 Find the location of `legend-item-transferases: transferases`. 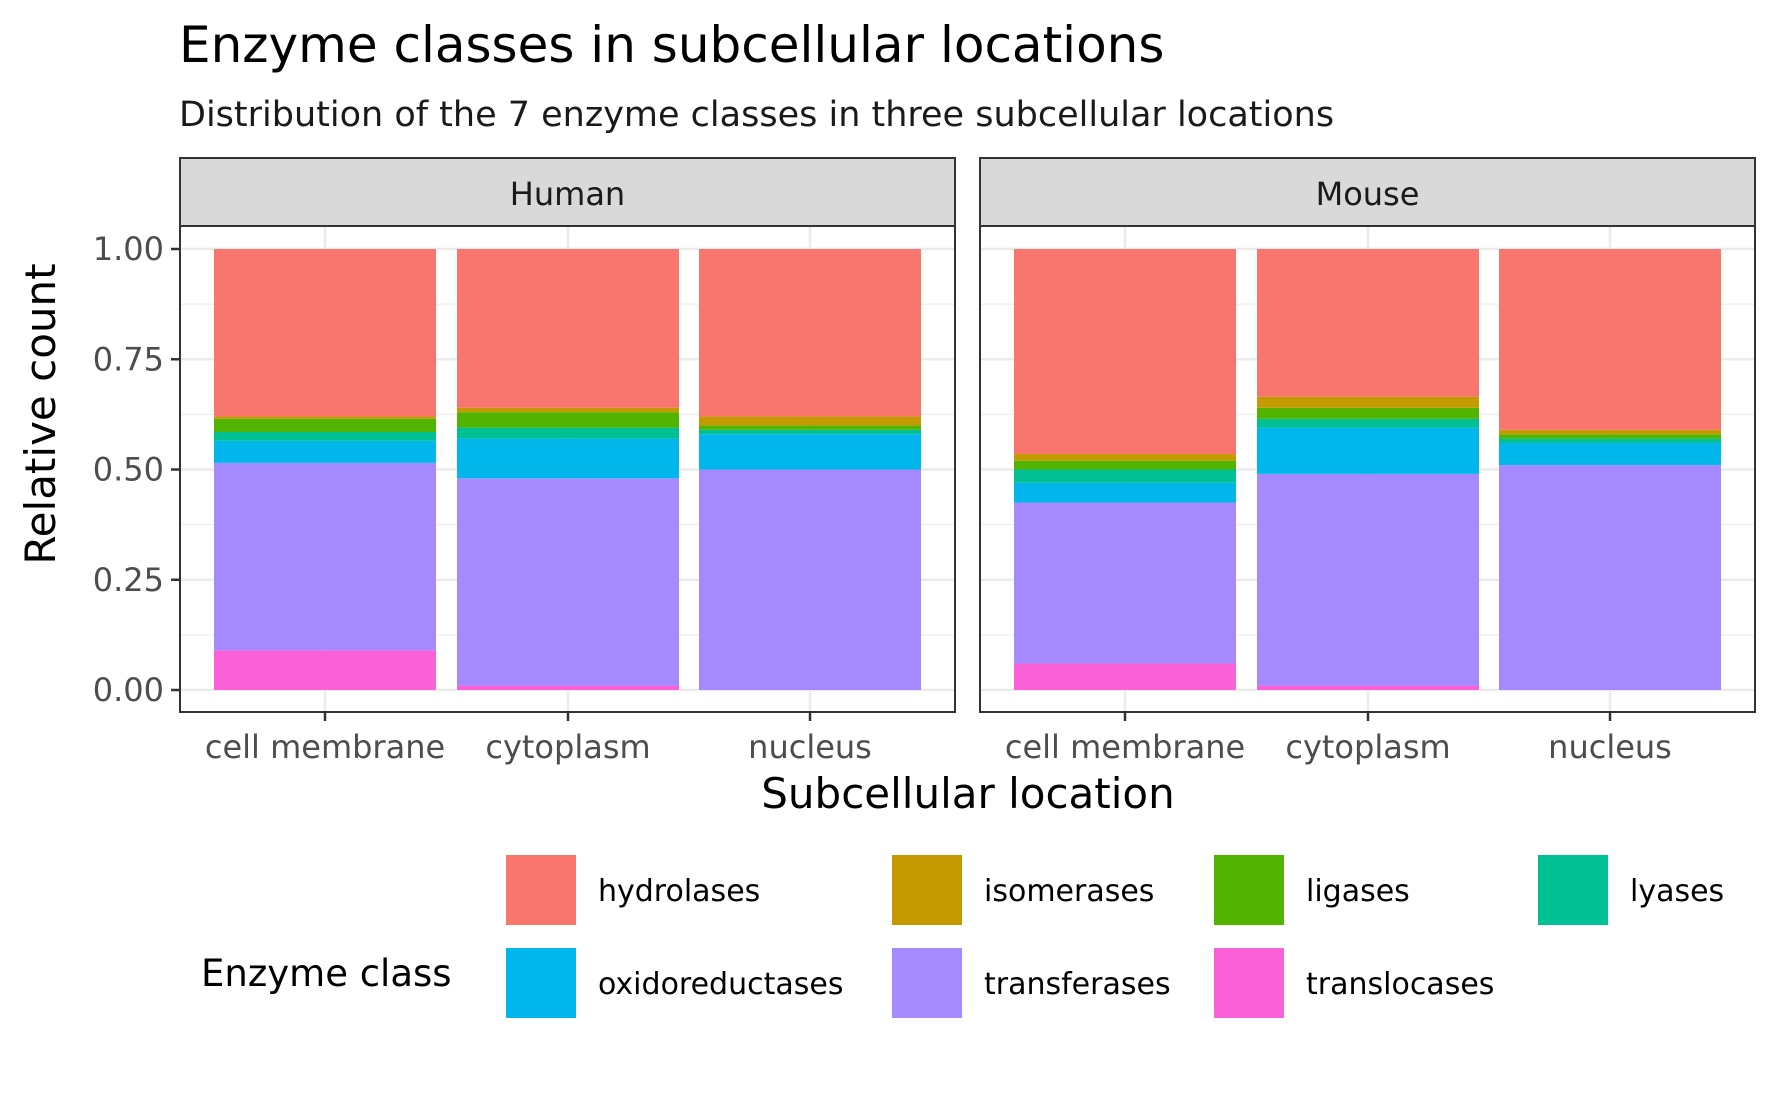

legend-item-transferases: transferases is located at coordinates (1031, 983).